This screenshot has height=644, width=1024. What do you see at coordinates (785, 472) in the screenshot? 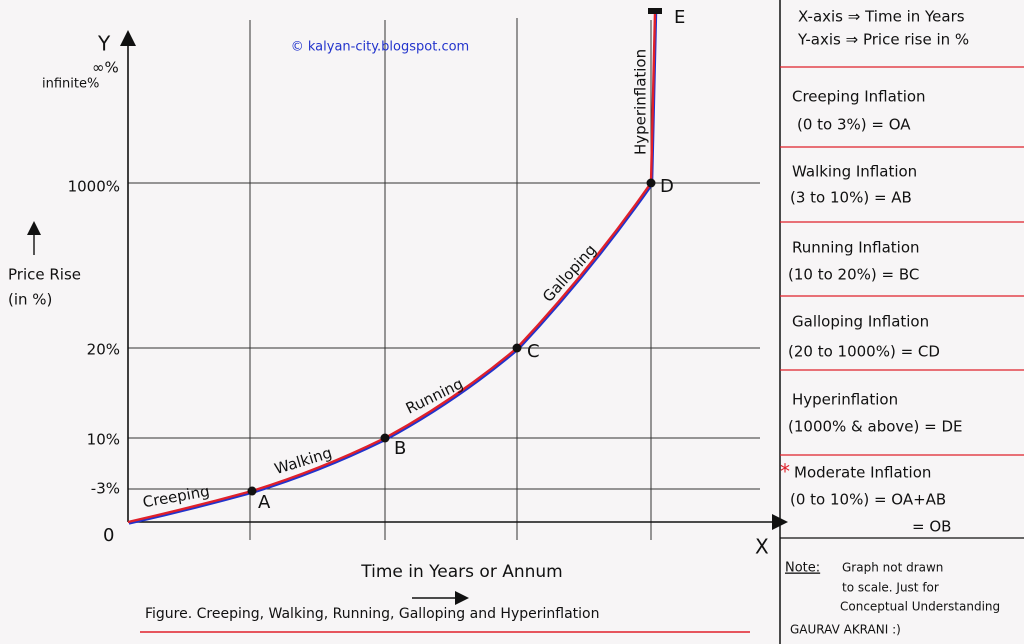
I see `legend-mark: *` at bounding box center [785, 472].